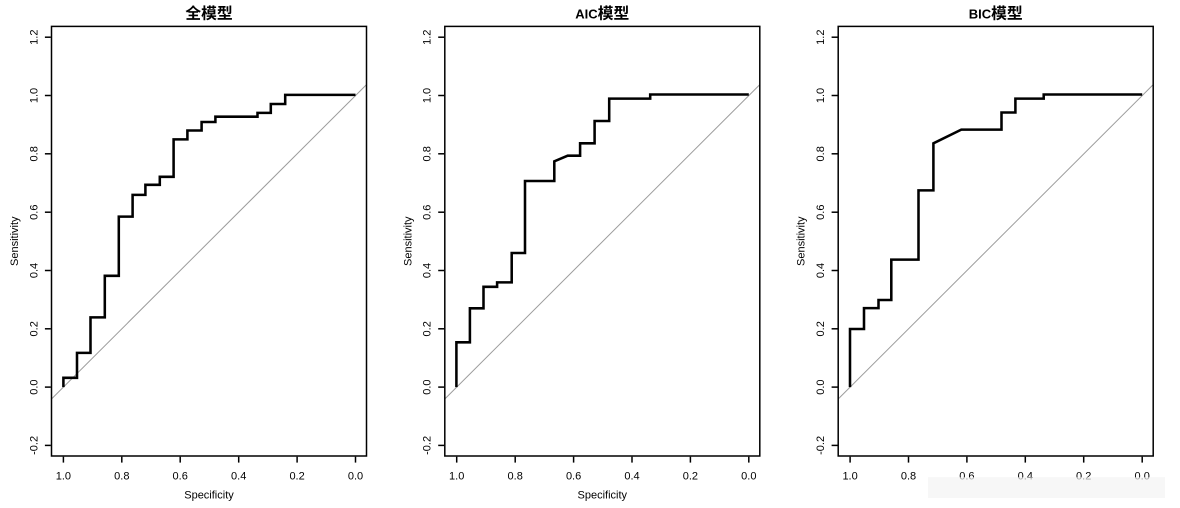  What do you see at coordinates (980, 13) in the screenshot?
I see `svg-text: BIC` at bounding box center [980, 13].